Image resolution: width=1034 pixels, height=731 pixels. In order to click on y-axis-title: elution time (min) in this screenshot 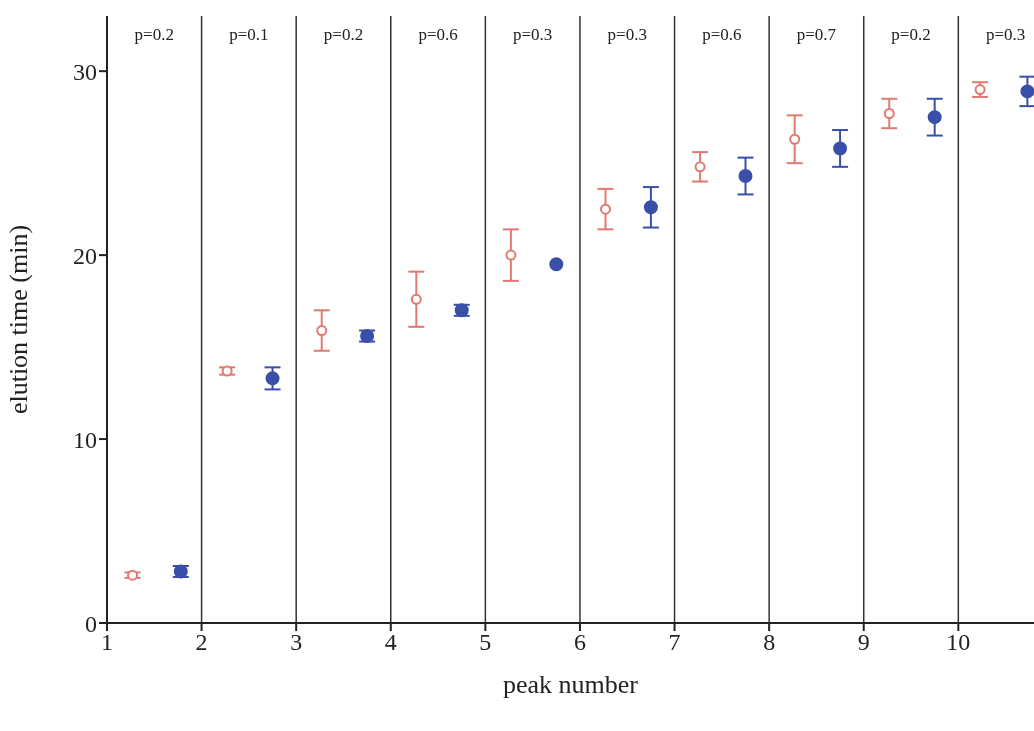, I will do `click(19, 319)`.